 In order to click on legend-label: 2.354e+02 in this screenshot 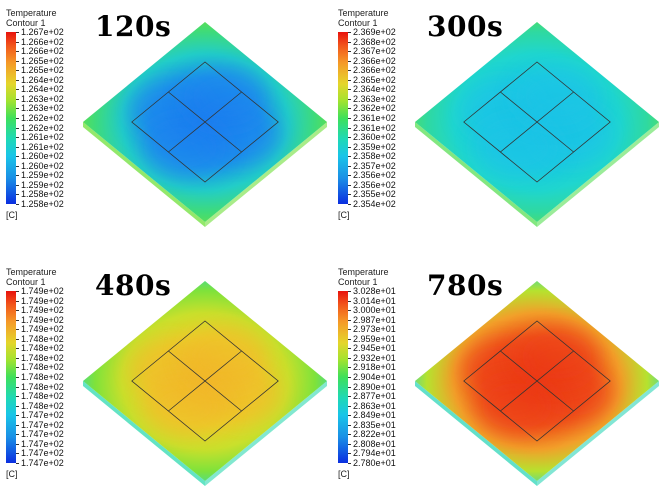, I will do `click(374, 204)`.